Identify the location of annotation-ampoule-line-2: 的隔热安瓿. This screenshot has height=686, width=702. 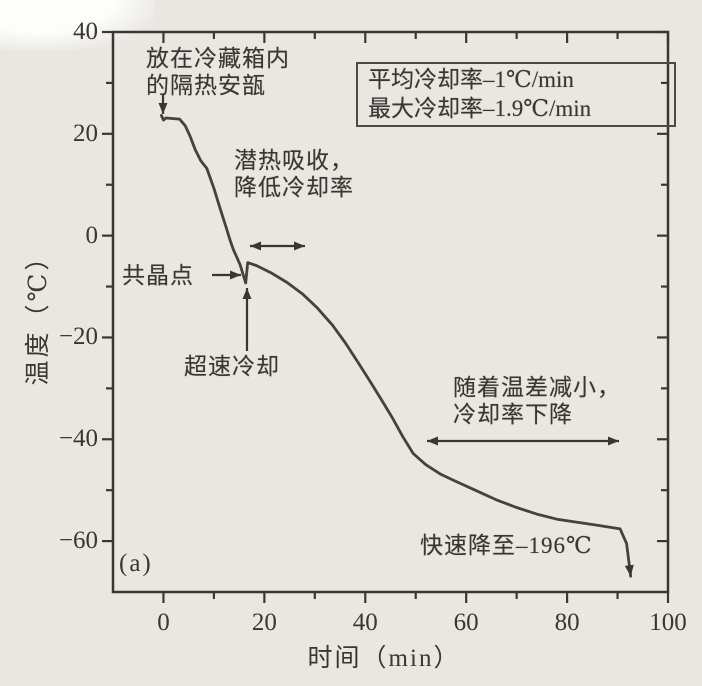
(206, 85).